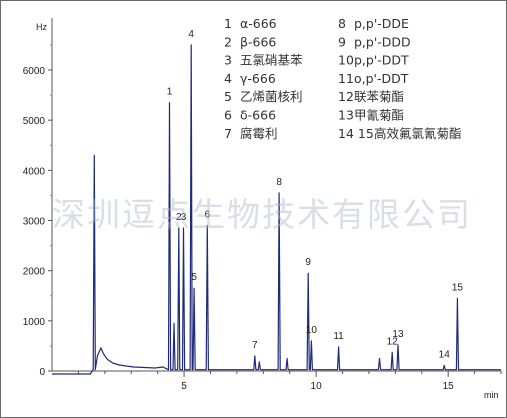  I want to click on legend-number: 14 15, so click(356, 133).